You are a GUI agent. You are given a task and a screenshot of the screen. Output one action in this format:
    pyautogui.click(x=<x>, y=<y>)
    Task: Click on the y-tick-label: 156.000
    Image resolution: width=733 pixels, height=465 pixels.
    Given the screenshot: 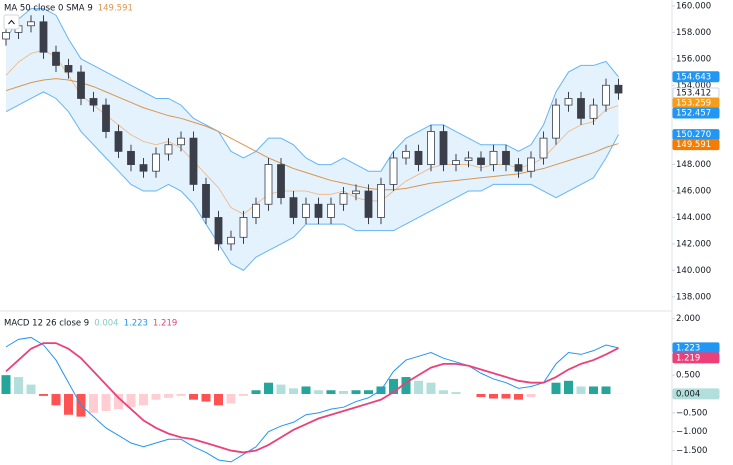 What is the action you would take?
    pyautogui.click(x=693, y=59)
    